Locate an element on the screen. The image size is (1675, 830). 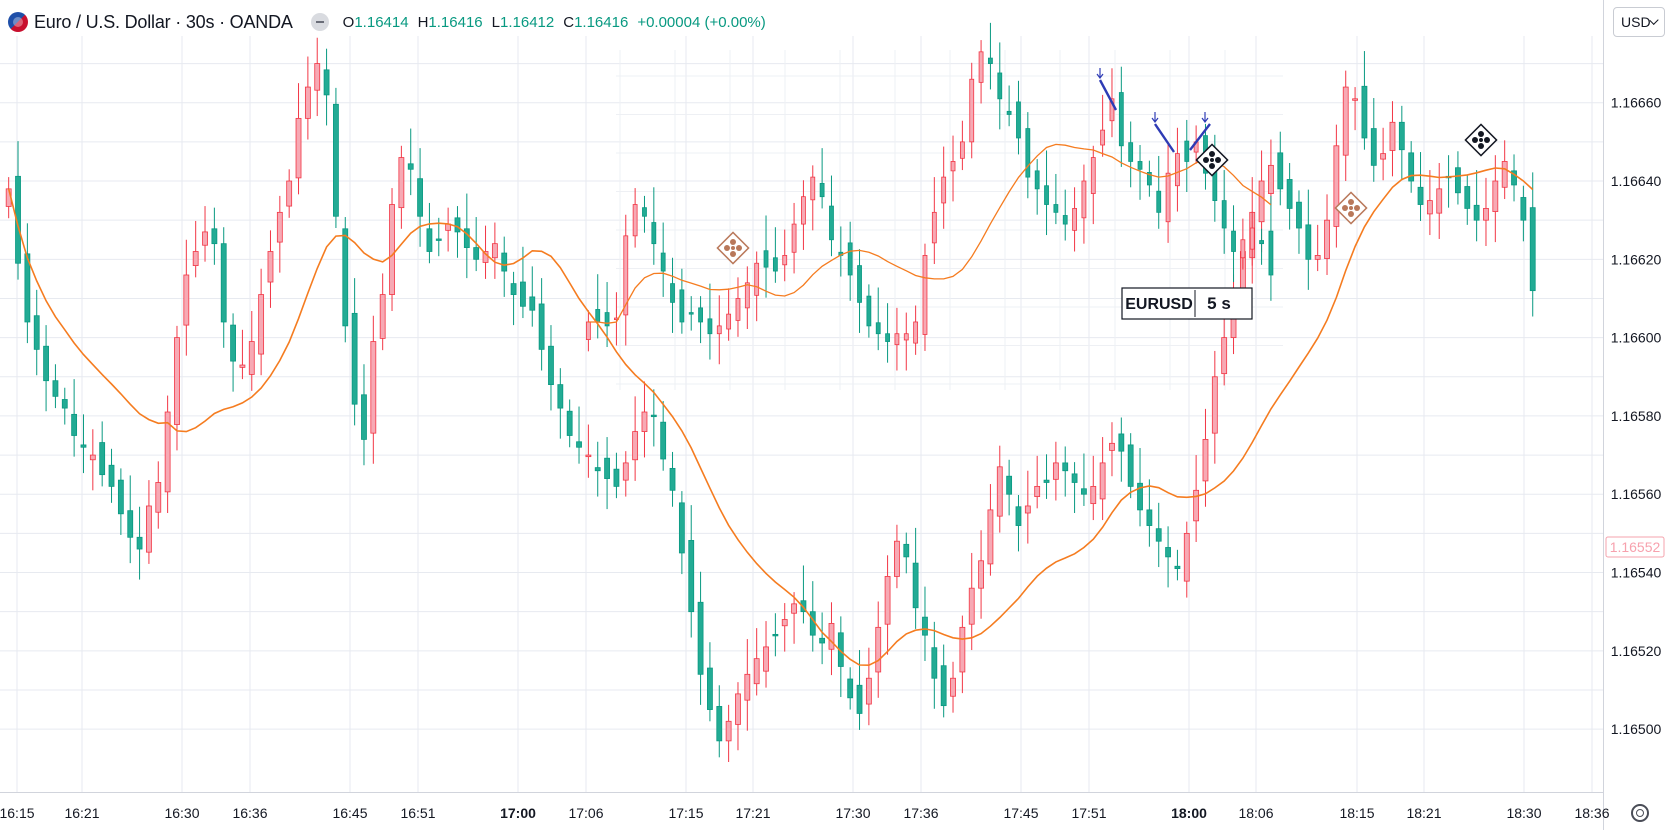
price-tick-label: 1.16620 is located at coordinates (1636, 259).